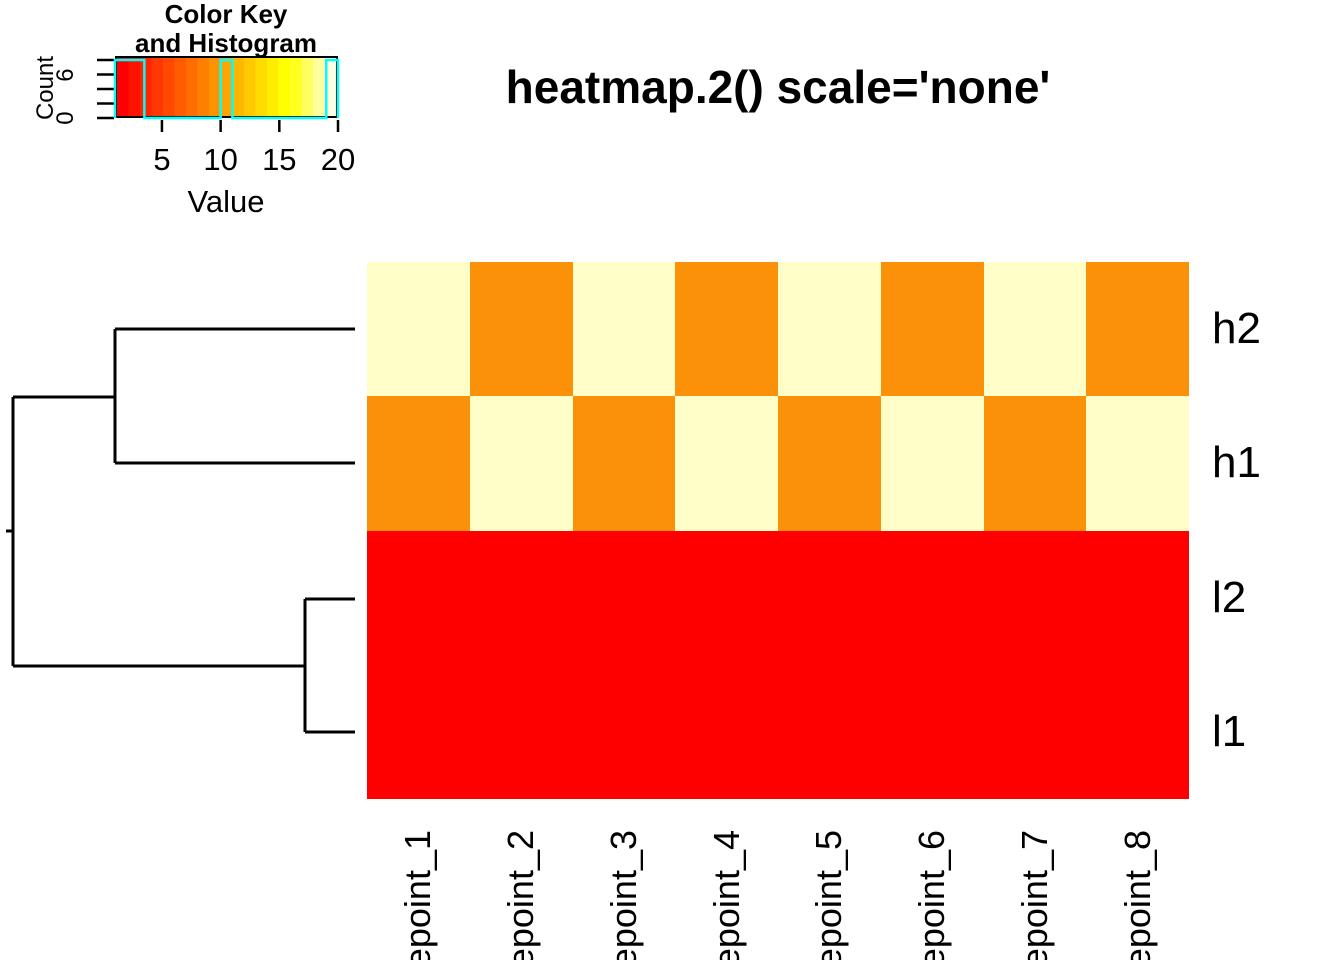 Image resolution: width=1344 pixels, height=960 pixels. I want to click on heatmap-column-label-timepoint_7: timepoint_7, so click(1034, 895).